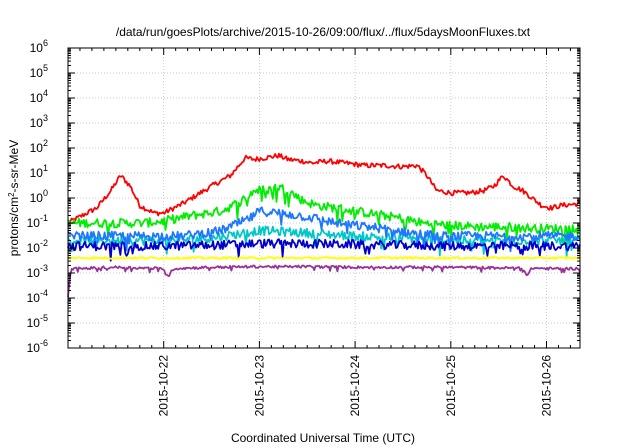  What do you see at coordinates (45, 168) in the screenshot?
I see `y-tick-exponent: 1` at bounding box center [45, 168].